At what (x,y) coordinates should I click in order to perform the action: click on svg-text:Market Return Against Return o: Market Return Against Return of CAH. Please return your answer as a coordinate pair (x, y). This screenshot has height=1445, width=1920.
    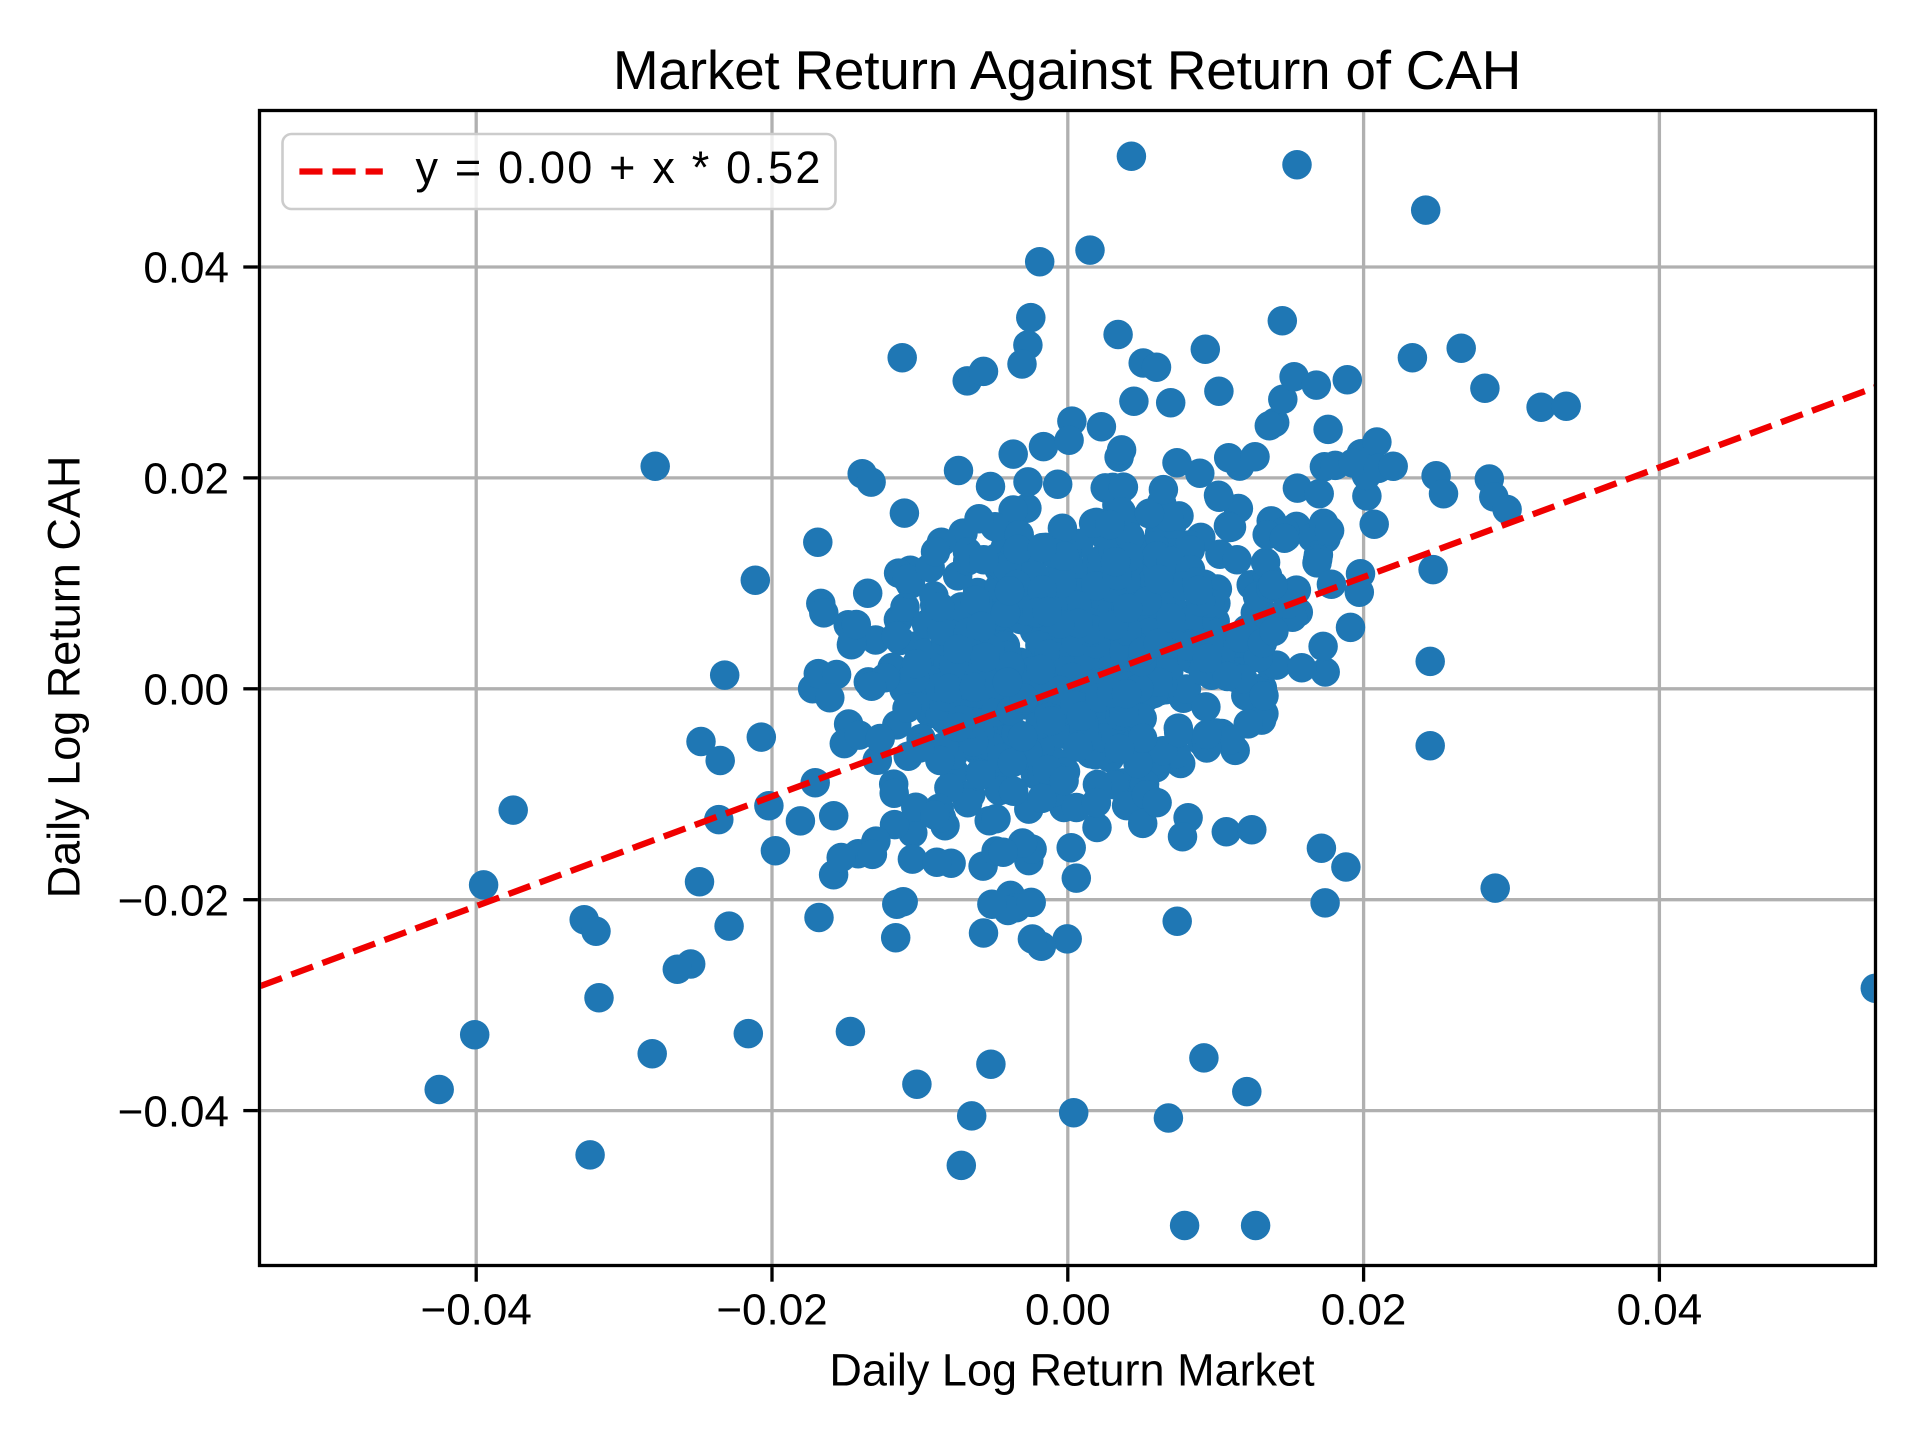
    Looking at the image, I should click on (1067, 70).